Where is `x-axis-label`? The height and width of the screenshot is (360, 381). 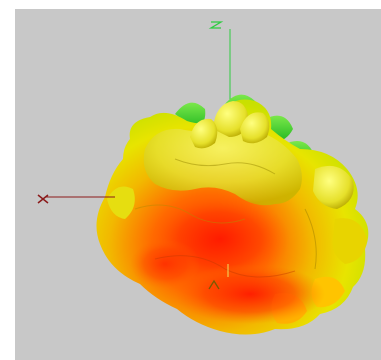
x-axis-label is located at coordinates (43, 199).